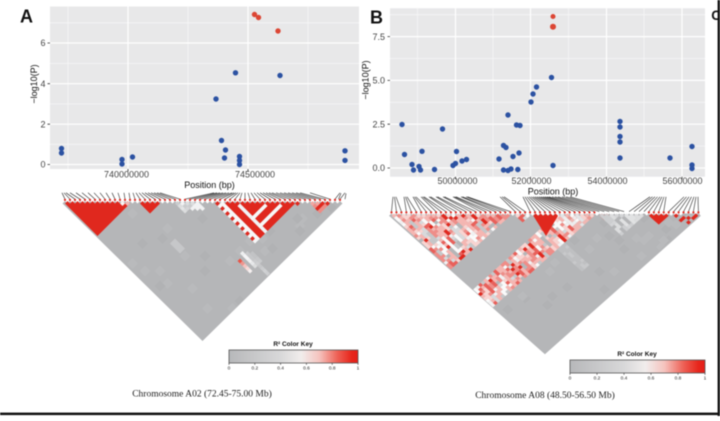 Image resolution: width=720 pixels, height=421 pixels. I want to click on svg-text: 56000000, so click(682, 181).